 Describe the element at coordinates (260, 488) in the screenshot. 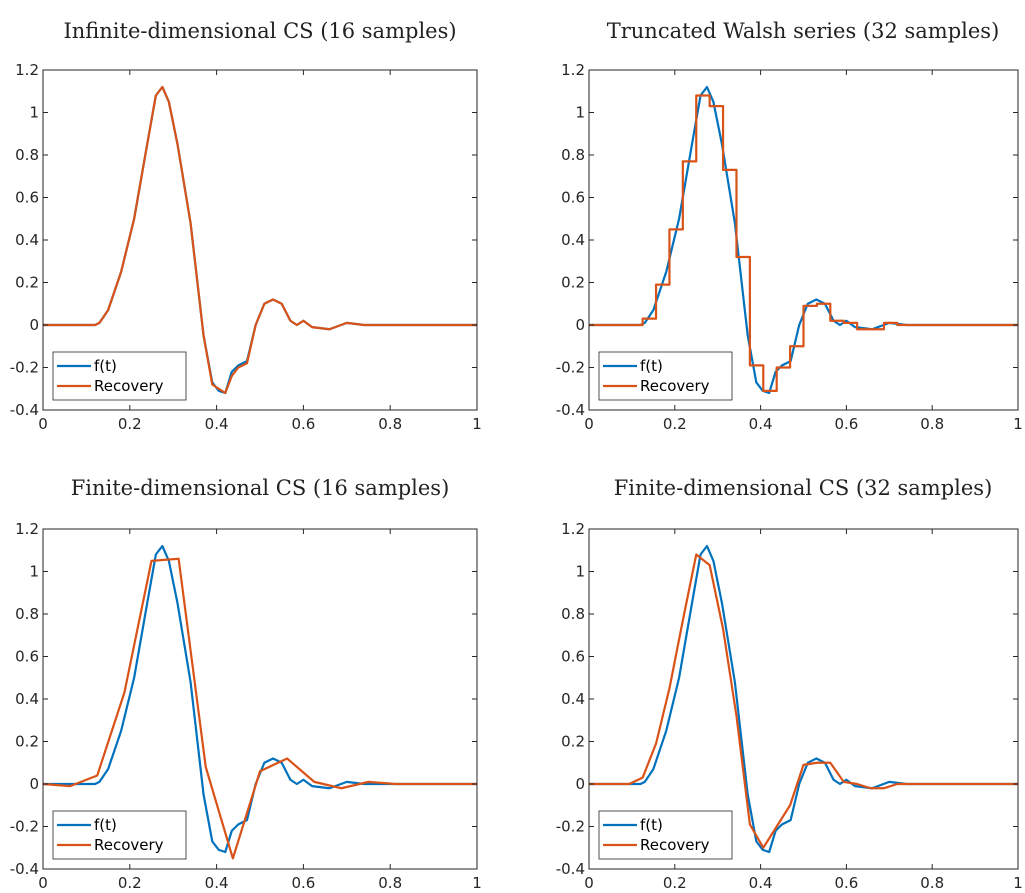

I see `chart-title: Finite-dimensional CS (16 samples)` at that location.